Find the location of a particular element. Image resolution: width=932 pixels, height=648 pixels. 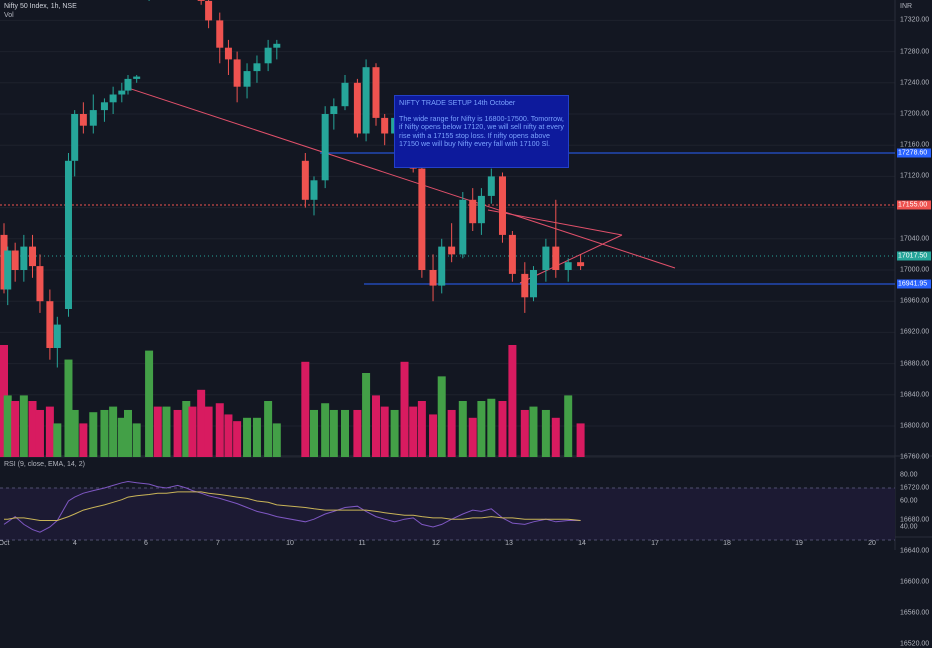

price-tick-label: 16800.00 is located at coordinates (915, 426).